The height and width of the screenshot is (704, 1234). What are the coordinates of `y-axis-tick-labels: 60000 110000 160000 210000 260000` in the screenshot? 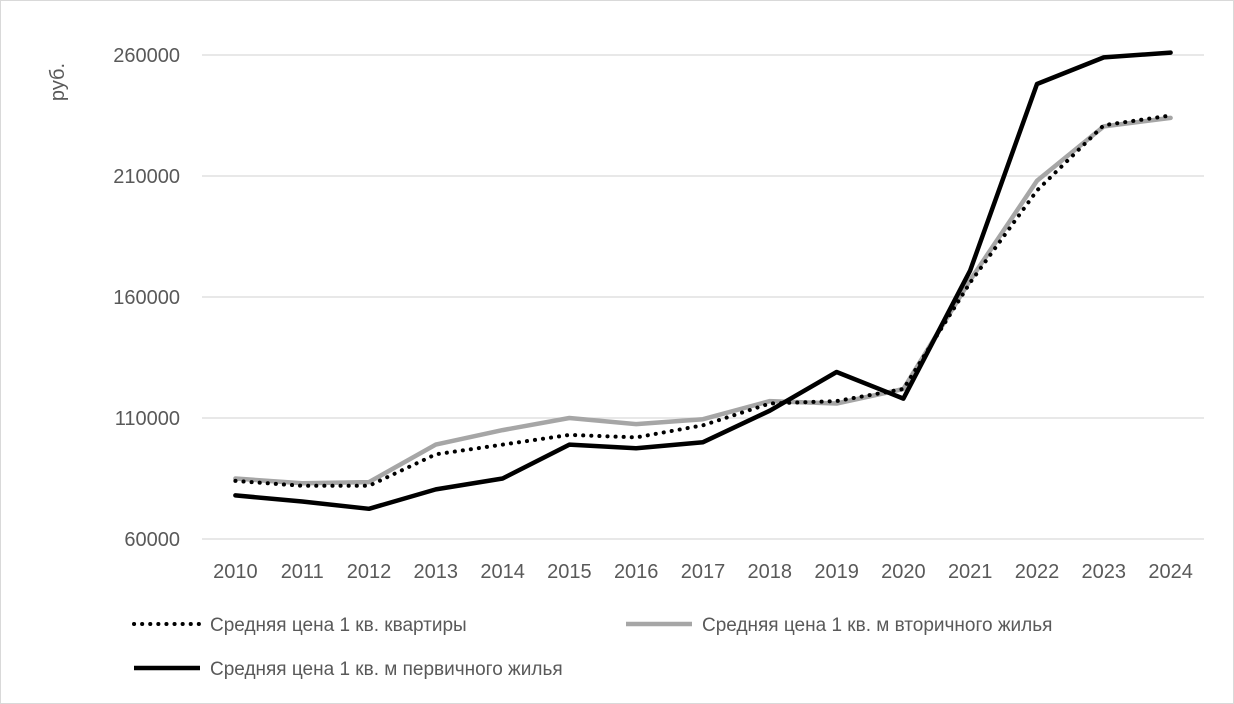 It's located at (146, 298).